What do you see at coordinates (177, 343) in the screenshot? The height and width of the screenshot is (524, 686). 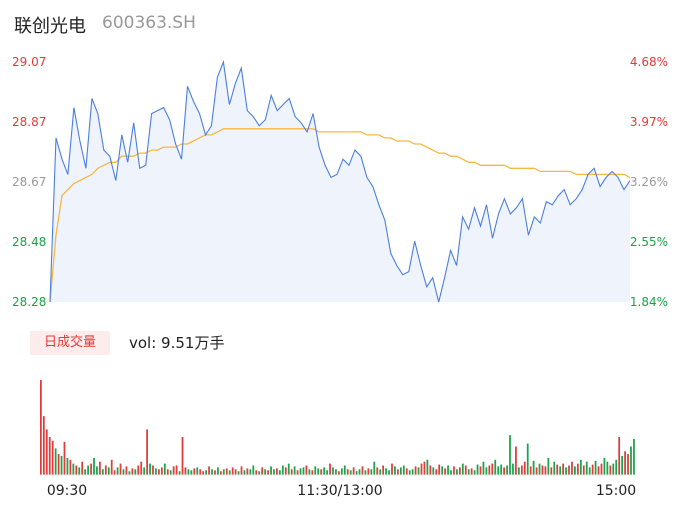 I see `volume-readout: vol: 9.51万手` at bounding box center [177, 343].